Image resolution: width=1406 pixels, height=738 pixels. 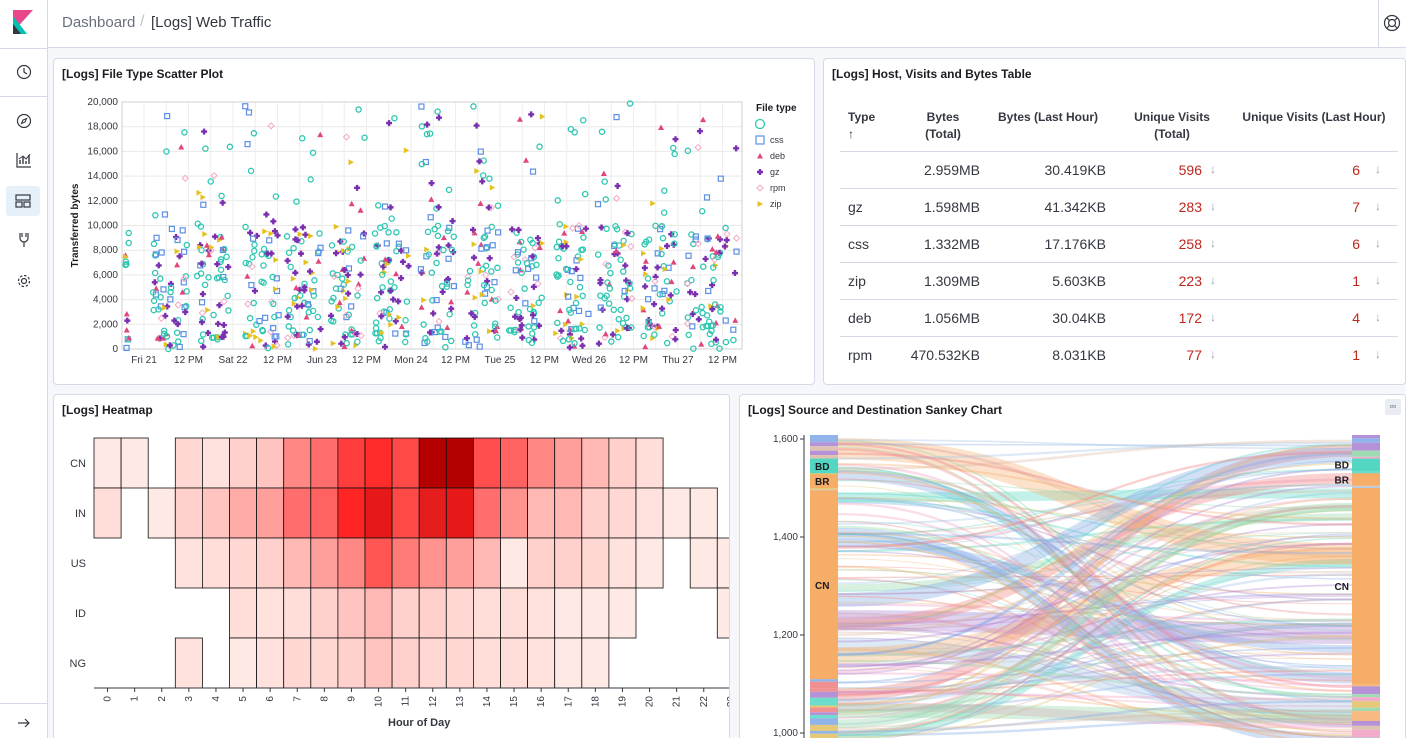 I want to click on visualize-icon, so click(x=24, y=160).